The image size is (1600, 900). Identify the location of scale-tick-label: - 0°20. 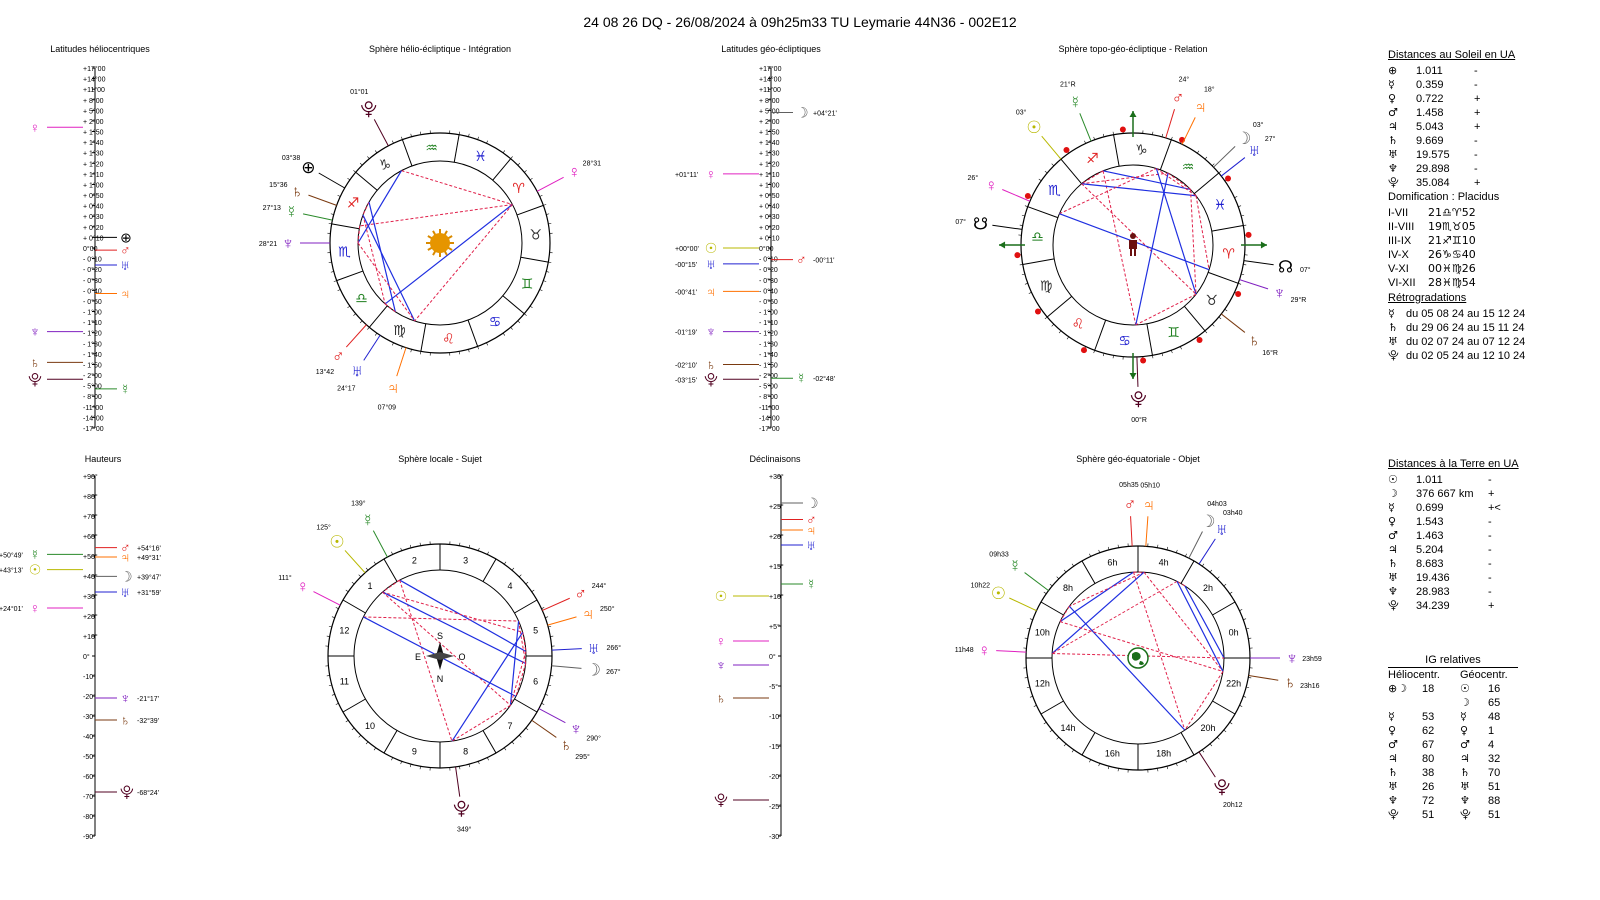
(768, 270).